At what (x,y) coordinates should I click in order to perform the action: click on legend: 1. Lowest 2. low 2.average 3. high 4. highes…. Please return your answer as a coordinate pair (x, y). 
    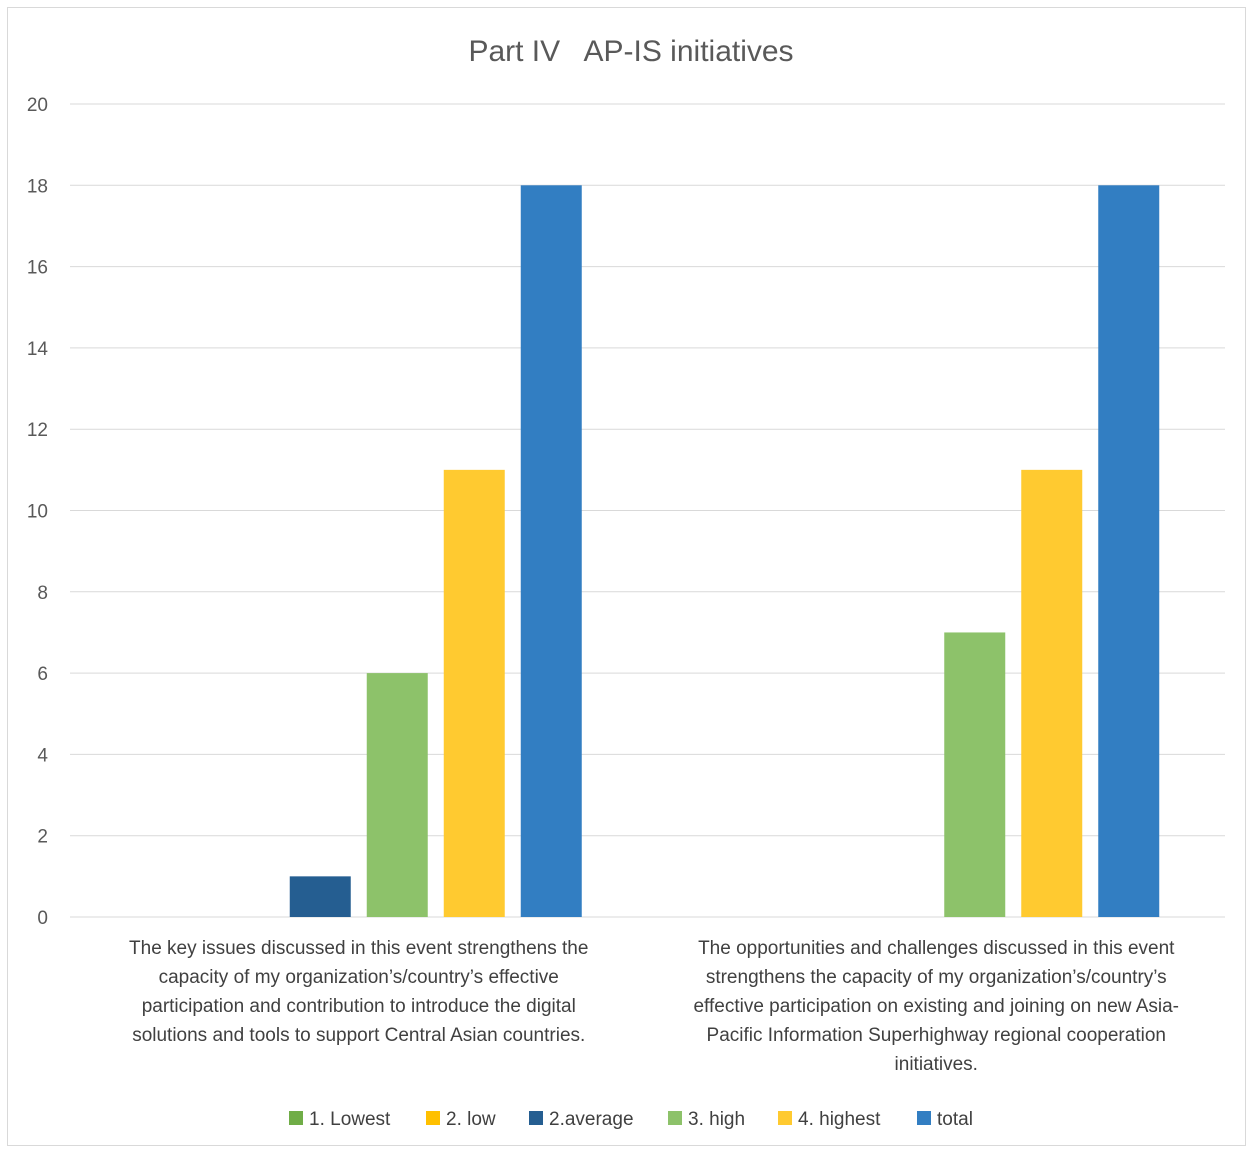
    Looking at the image, I should click on (631, 1119).